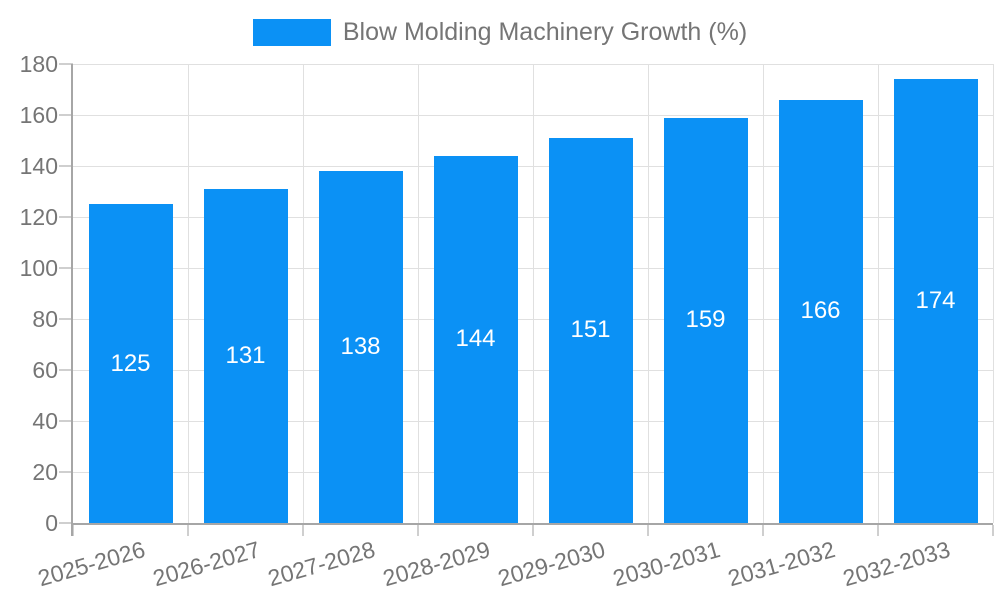 This screenshot has width=1000, height=600. I want to click on bar-value-label: 159, so click(705, 320).